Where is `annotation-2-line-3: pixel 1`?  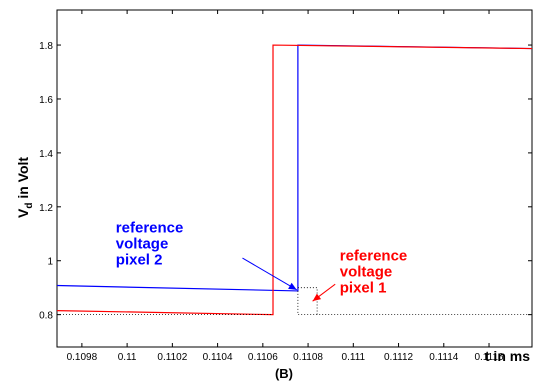 annotation-2-line-3: pixel 1 is located at coordinates (363, 288).